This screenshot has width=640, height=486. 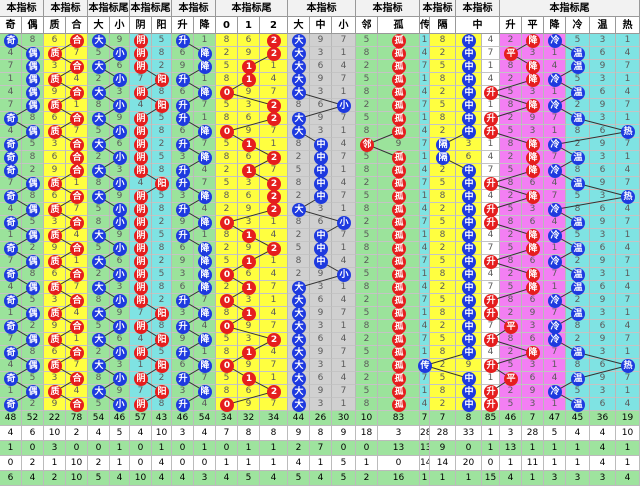 I want to click on summary-cell: 83, so click(x=399, y=418).